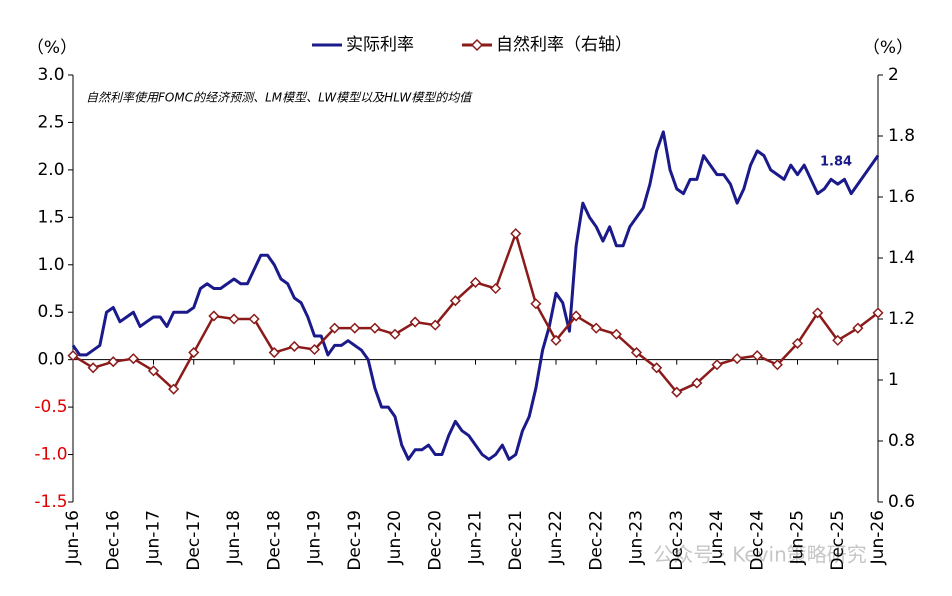  Describe the element at coordinates (878, 537) in the screenshot. I see `x-tick-label: Jun-26` at that location.